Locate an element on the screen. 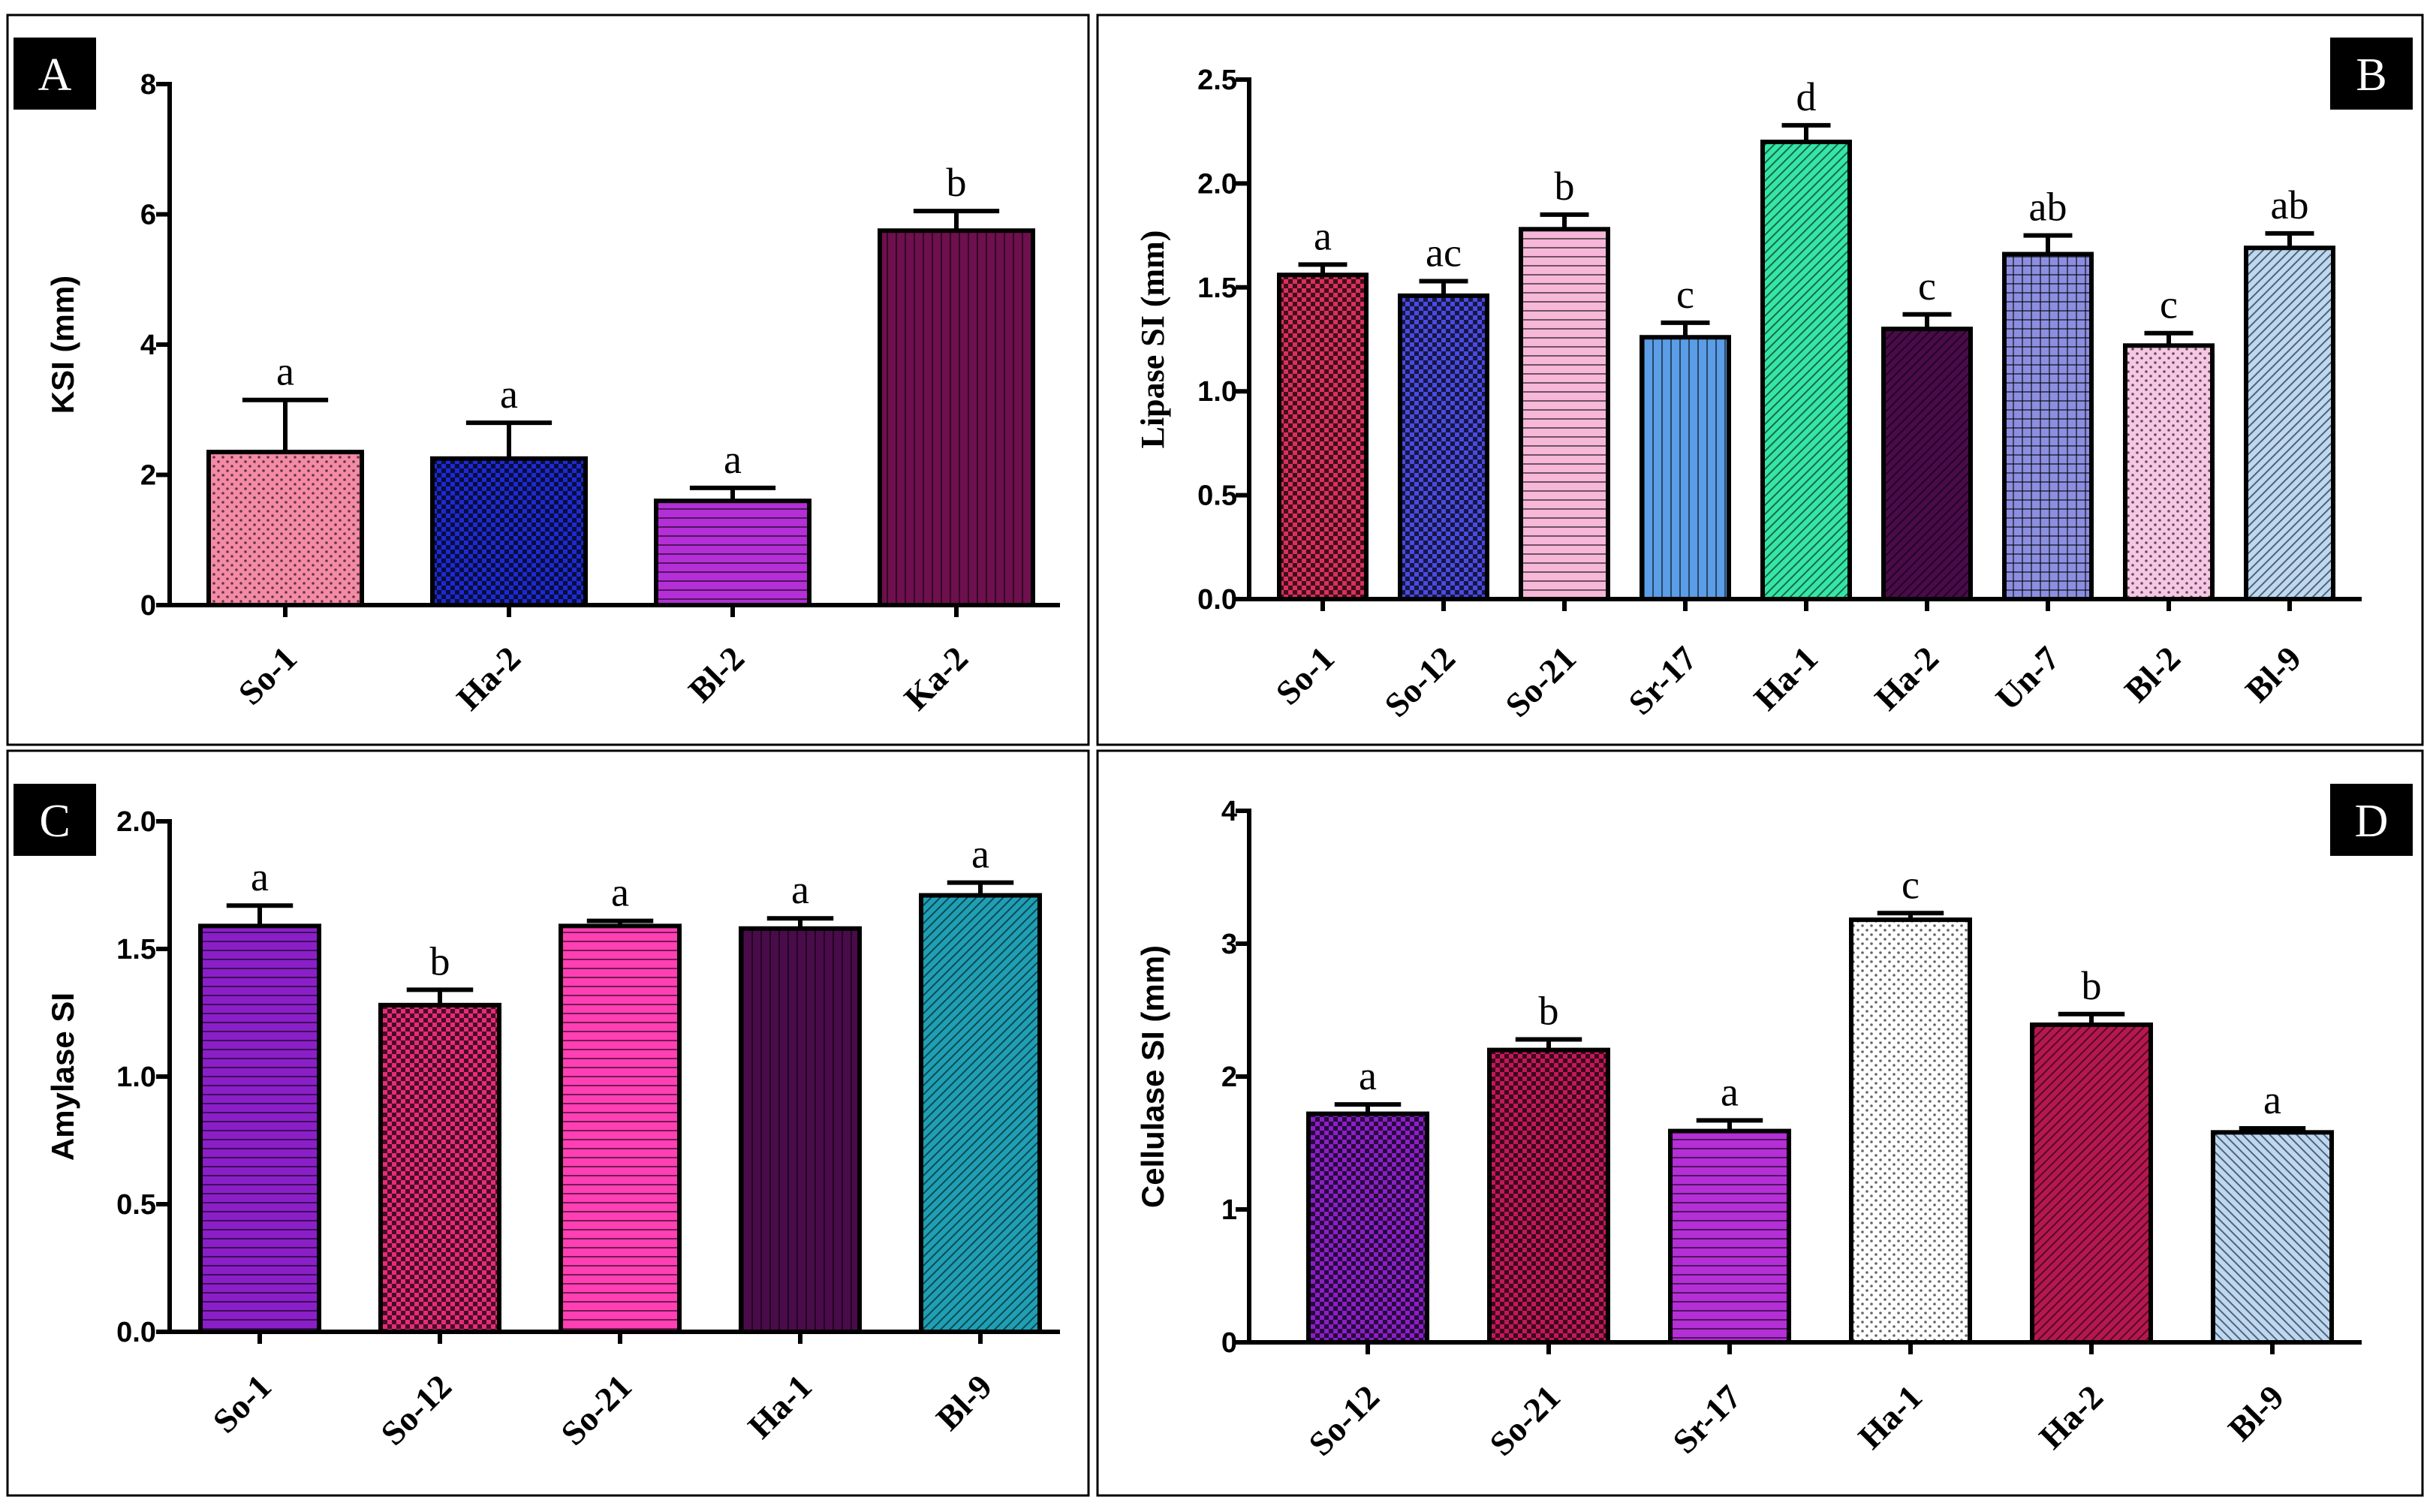 The height and width of the screenshot is (1512, 2430). y-tick-label: 2.5 is located at coordinates (1217, 81).